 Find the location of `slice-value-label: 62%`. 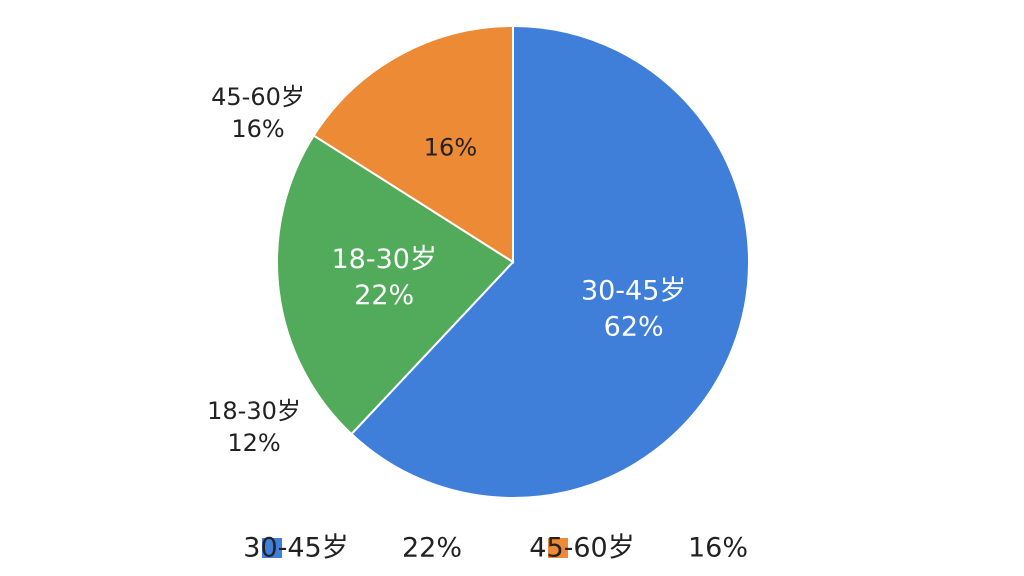

slice-value-label: 62% is located at coordinates (634, 326).